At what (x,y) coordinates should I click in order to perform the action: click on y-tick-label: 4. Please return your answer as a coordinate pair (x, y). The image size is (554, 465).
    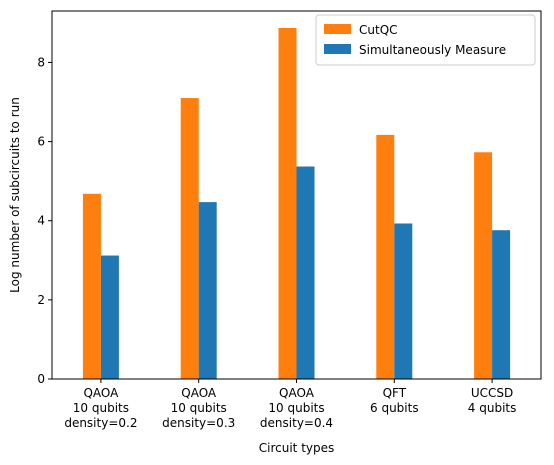
    Looking at the image, I should click on (41, 221).